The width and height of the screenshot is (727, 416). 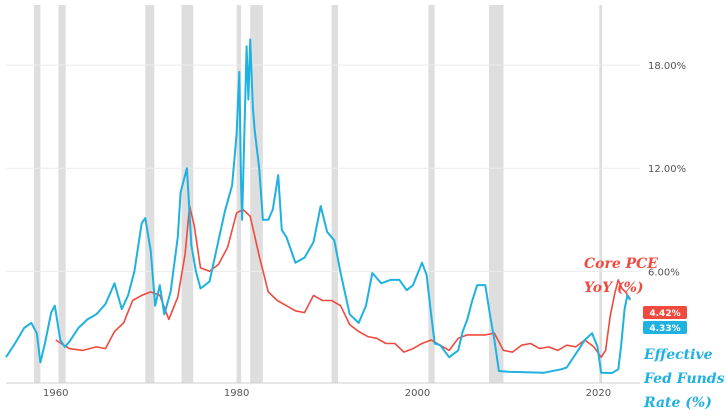 What do you see at coordinates (614, 288) in the screenshot?
I see `pce-annotation-line-1: YoY (%)` at bounding box center [614, 288].